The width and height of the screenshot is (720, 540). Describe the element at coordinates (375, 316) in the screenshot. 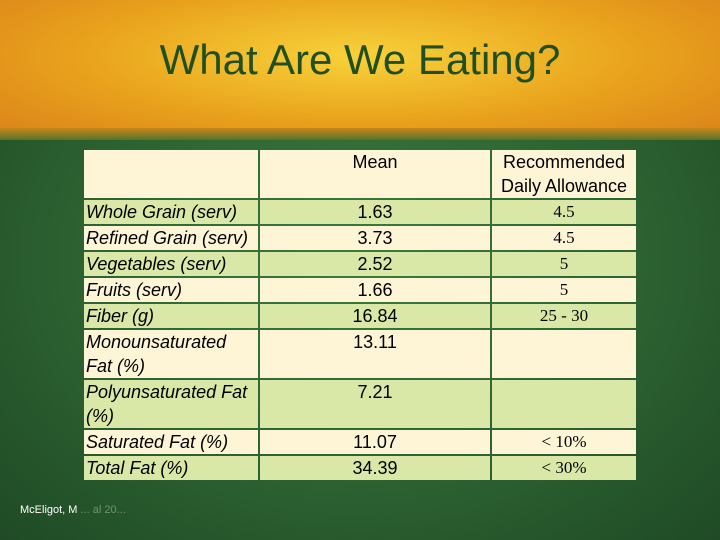

I see `row-mean: 16.84` at that location.